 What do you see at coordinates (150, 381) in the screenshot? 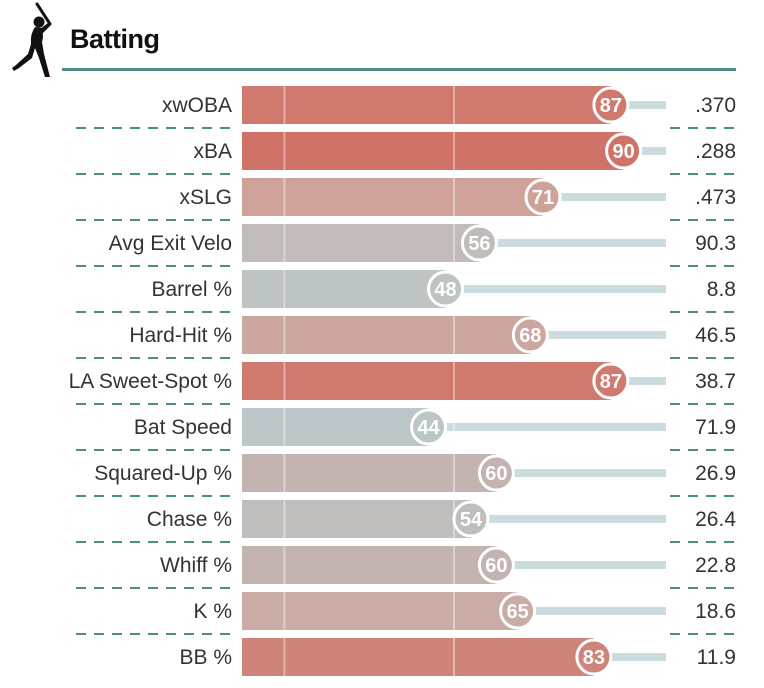
I see `metric-label: LA Sweet-Spot %` at bounding box center [150, 381].